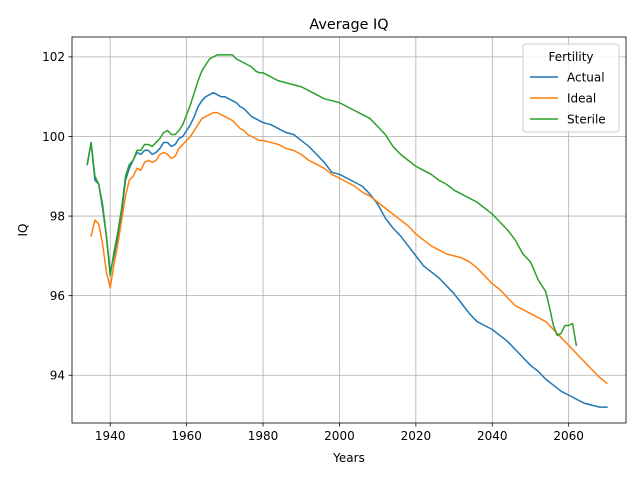  I want to click on chart-title: Average IQ, so click(348, 25).